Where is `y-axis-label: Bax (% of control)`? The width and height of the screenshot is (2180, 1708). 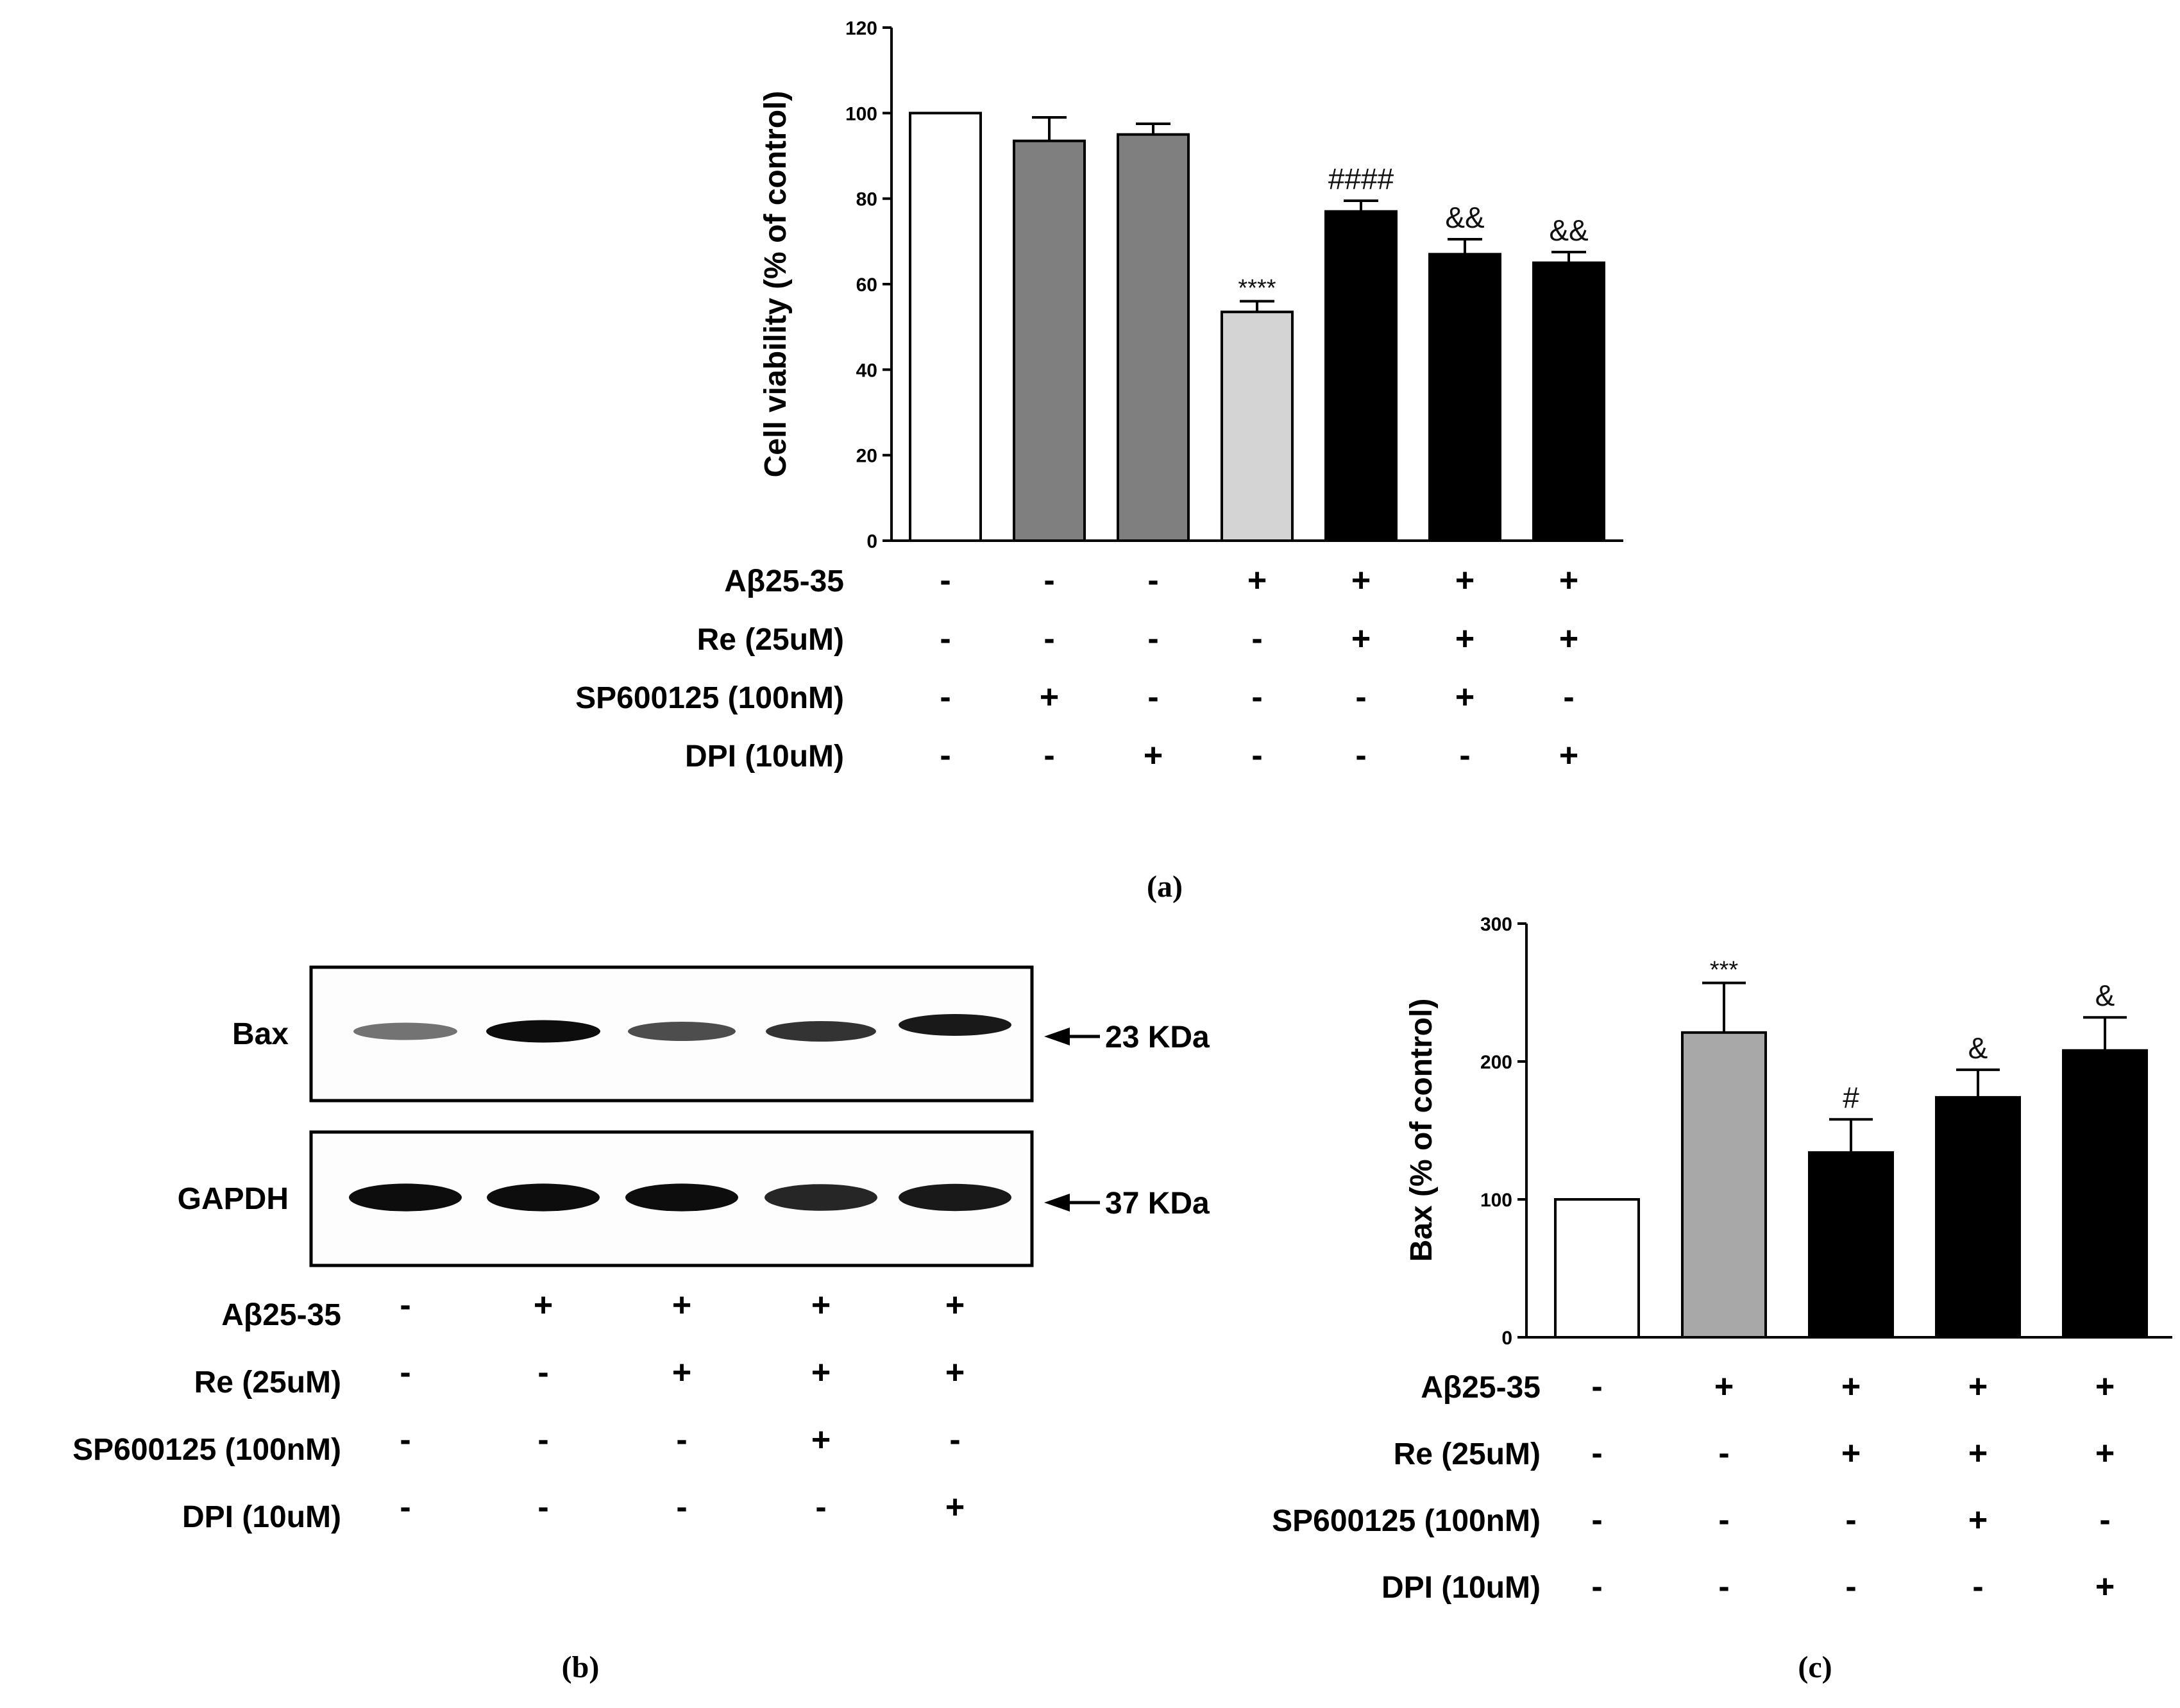 y-axis-label: Bax (% of control) is located at coordinates (1422, 1130).